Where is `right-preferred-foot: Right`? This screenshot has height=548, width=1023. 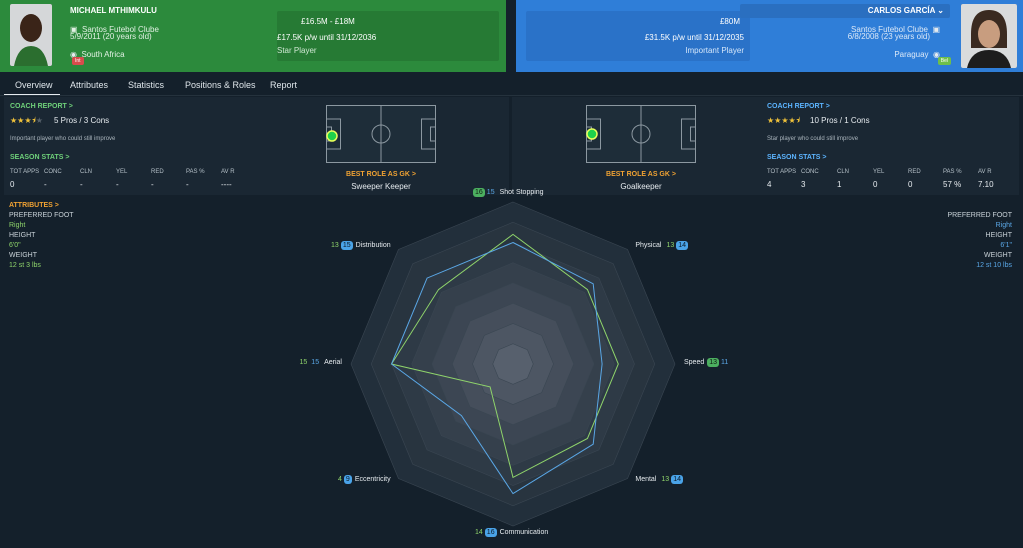 right-preferred-foot: Right is located at coordinates (1003, 225).